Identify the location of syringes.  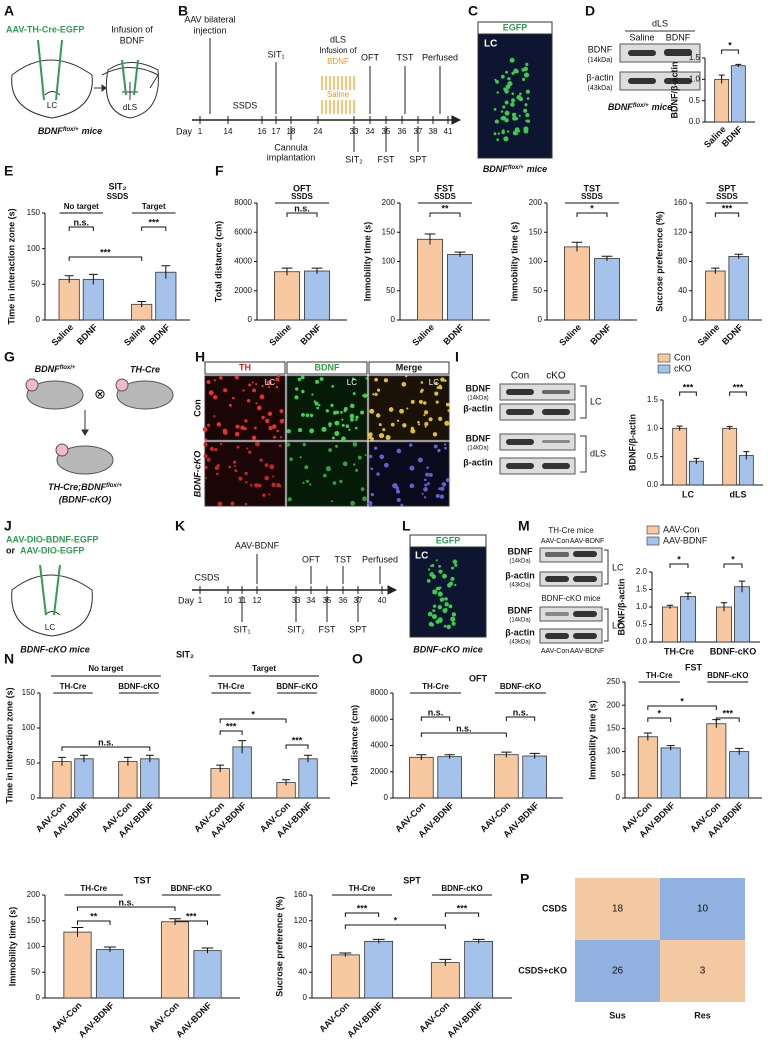
(88, 327).